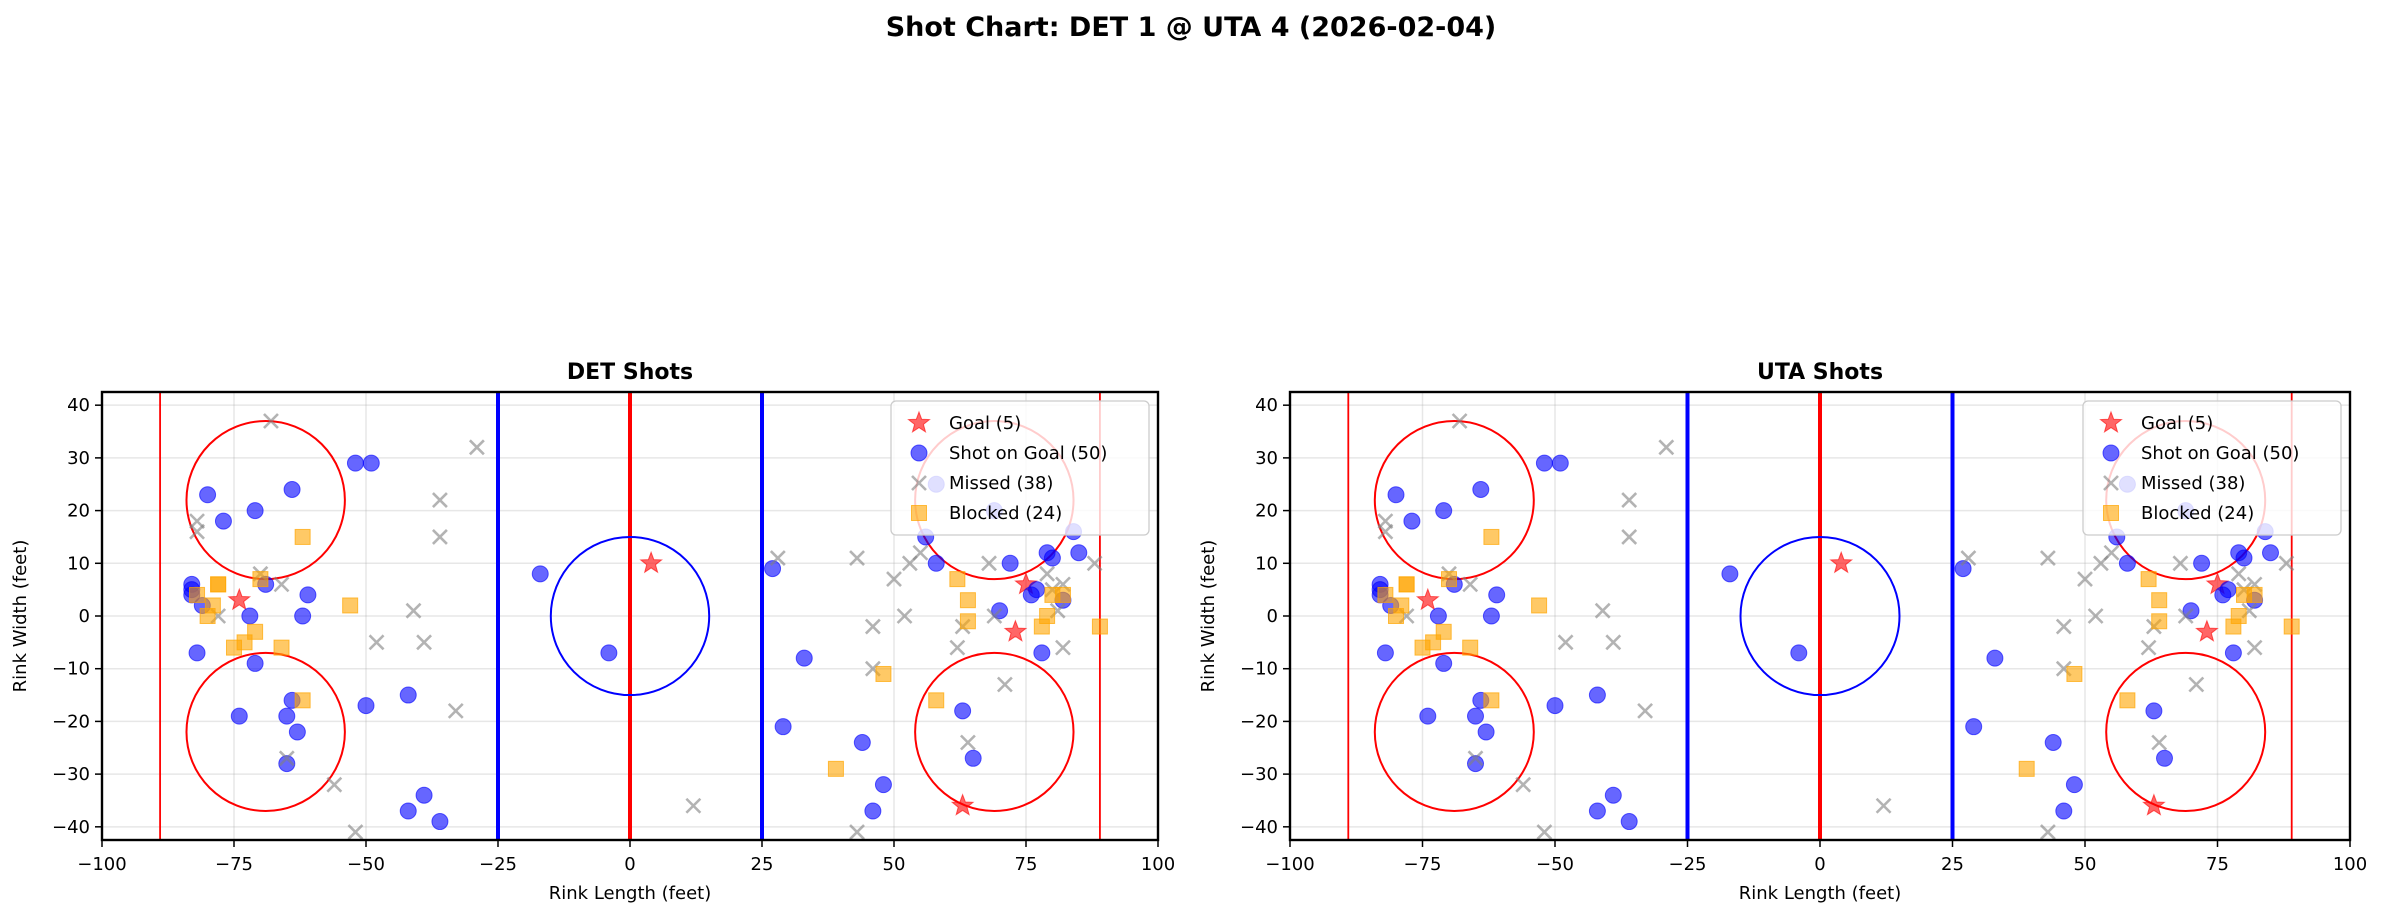  What do you see at coordinates (630, 616) in the screenshot?
I see `center-ice-circle` at bounding box center [630, 616].